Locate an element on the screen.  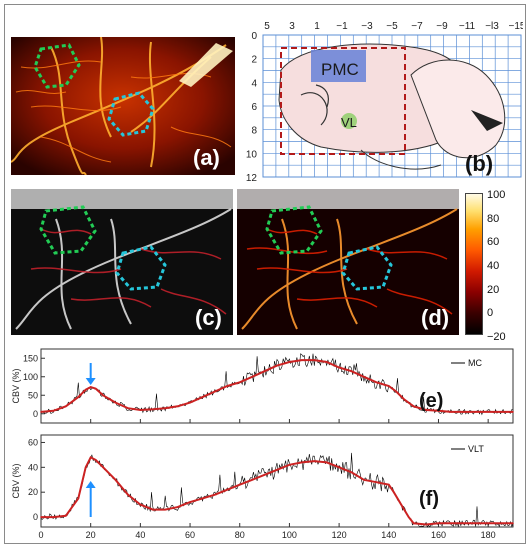
atlas-top-tick: −l3 is located at coordinates (492, 26).